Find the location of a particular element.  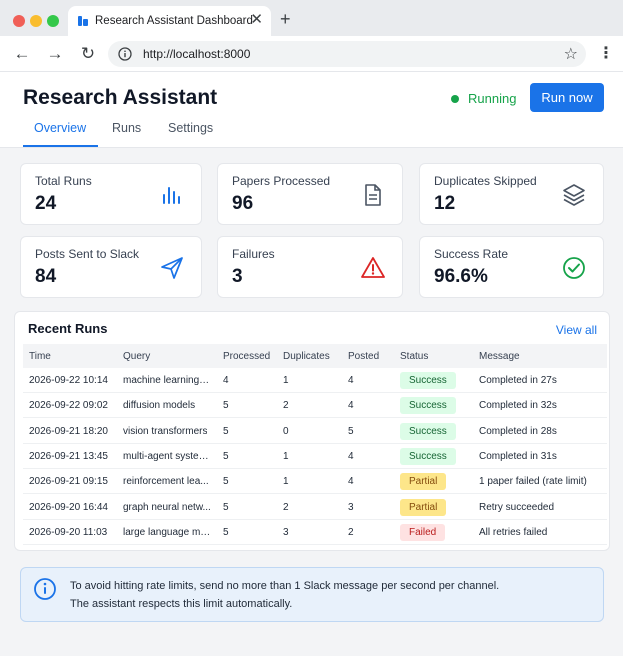

check-circle-icon is located at coordinates (574, 268).